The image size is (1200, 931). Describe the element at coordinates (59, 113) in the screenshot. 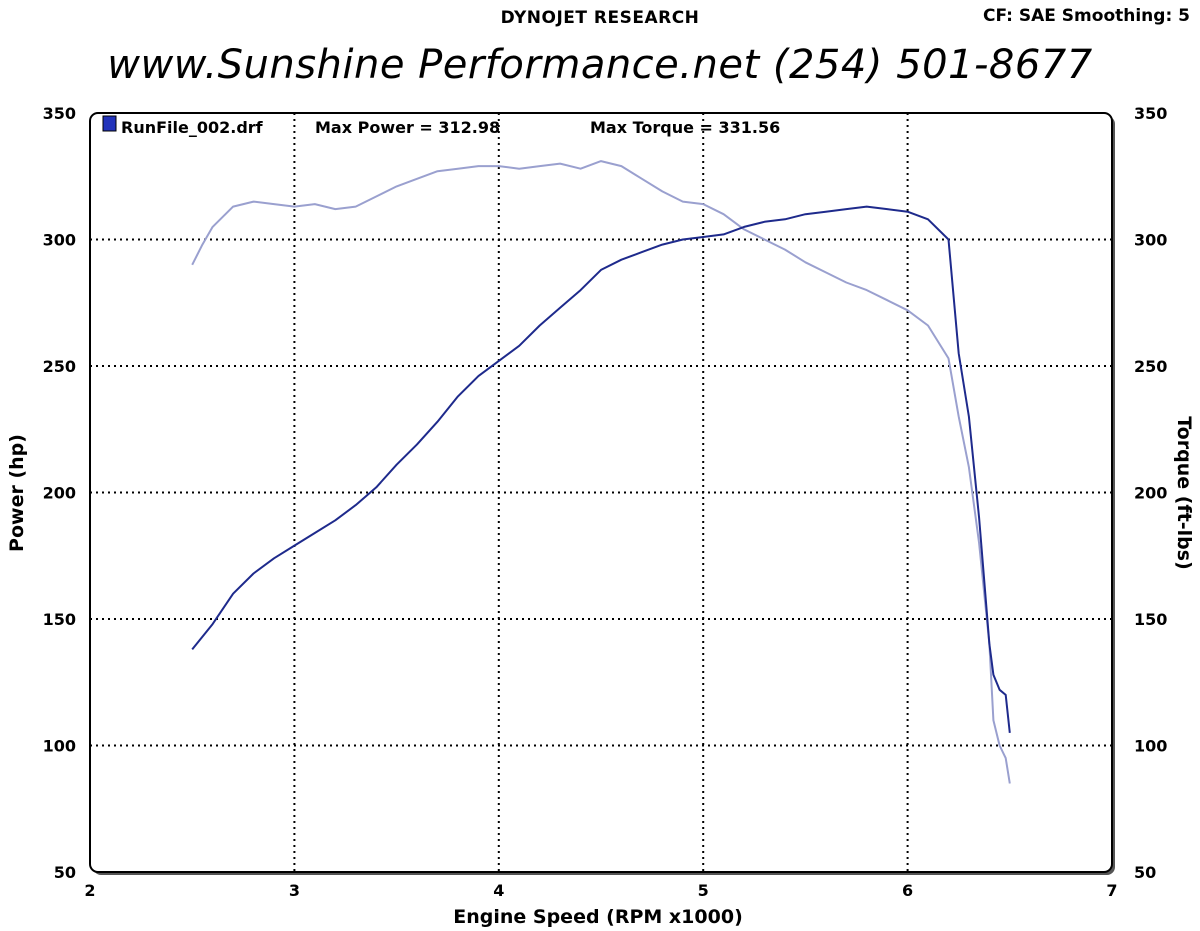

I see `y-left-tick-label: 350` at that location.